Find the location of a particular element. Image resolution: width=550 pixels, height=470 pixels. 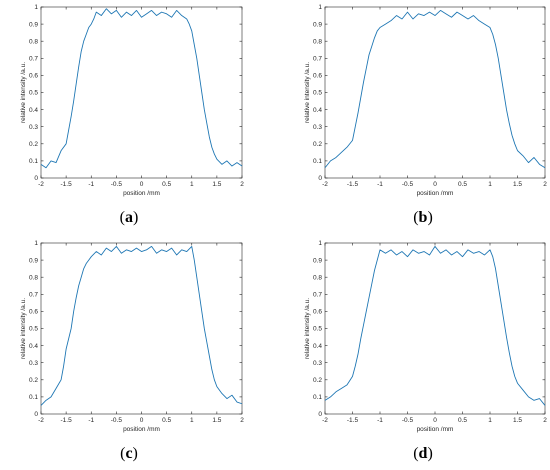

panel-label-letter: c is located at coordinates (128, 453).